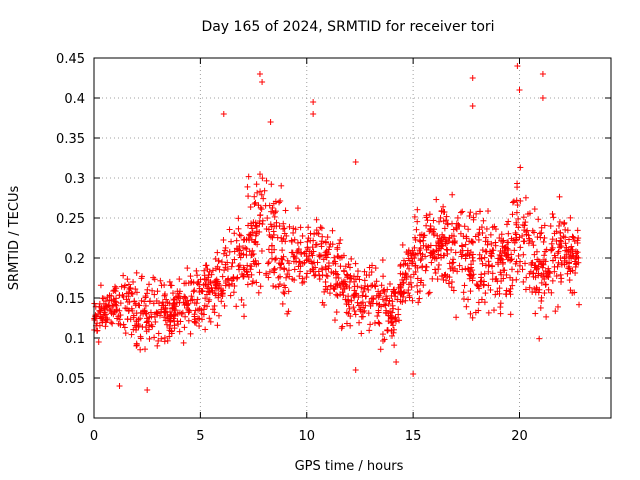  What do you see at coordinates (74, 179) in the screenshot?
I see `y-tick-label: 0.3` at bounding box center [74, 179].